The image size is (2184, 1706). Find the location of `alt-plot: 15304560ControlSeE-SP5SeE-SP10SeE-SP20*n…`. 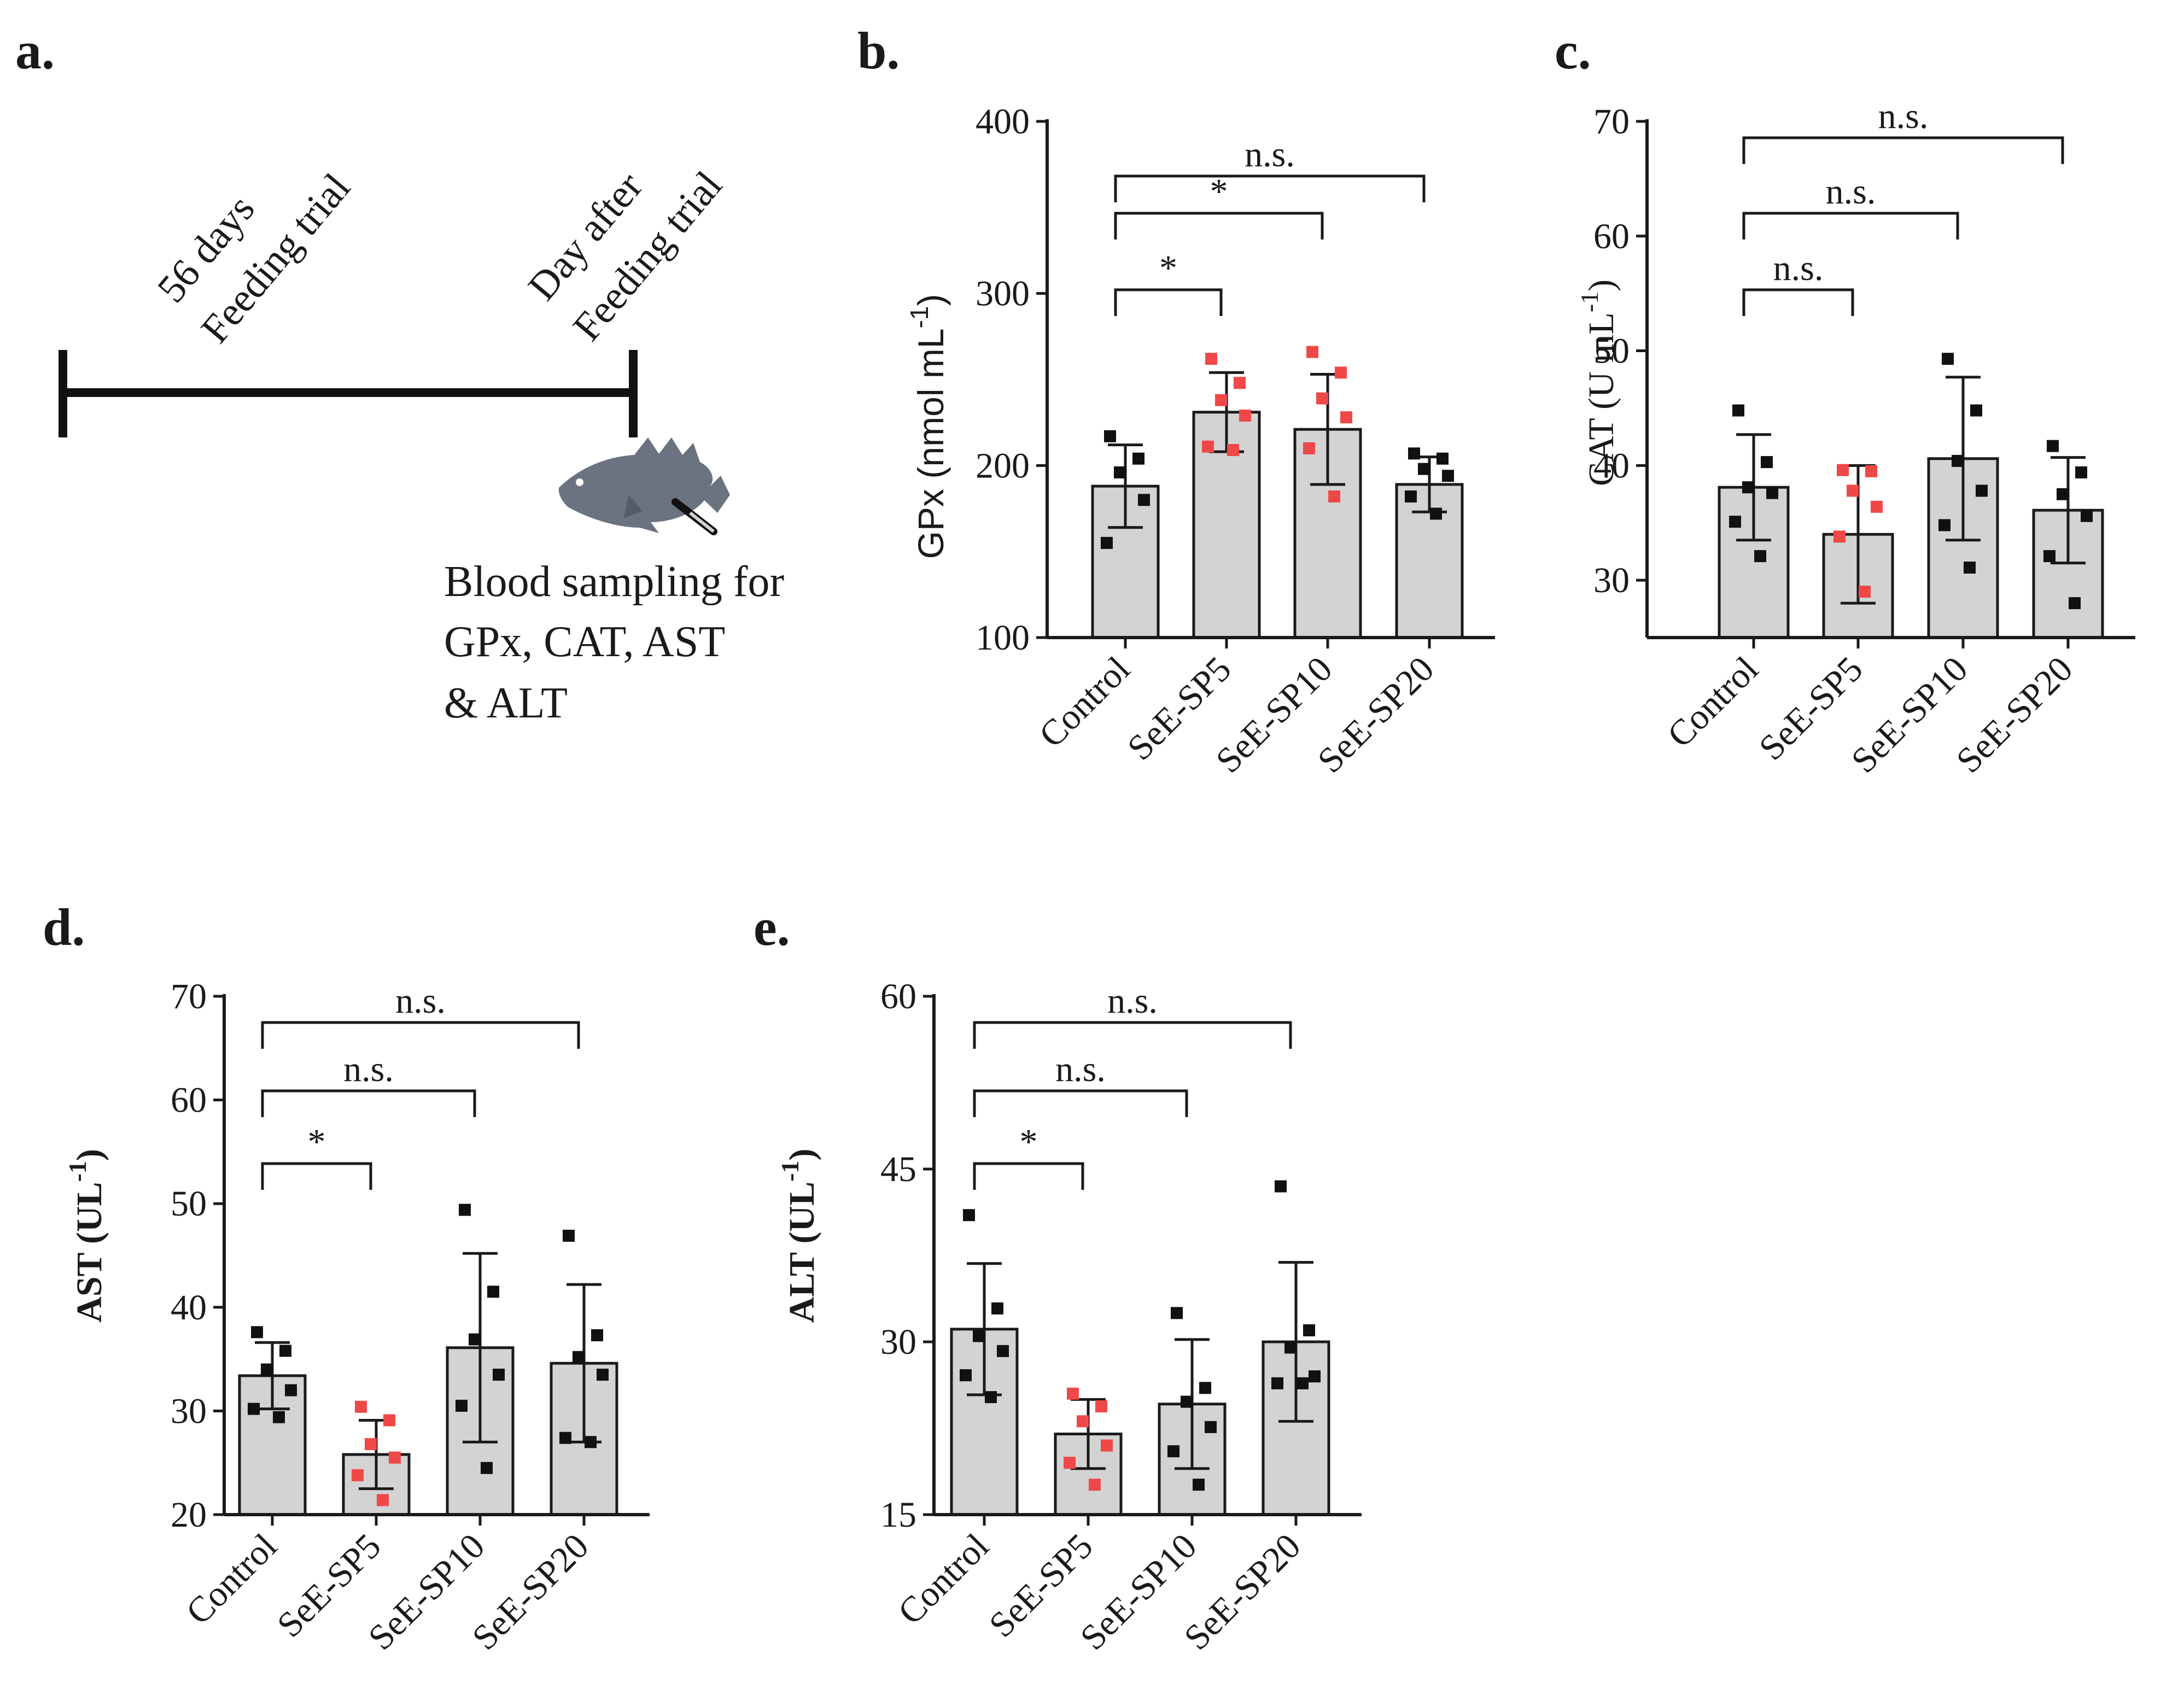

alt-plot: 15304560ControlSeE-SP5SeE-SP10SeE-SP20*n… is located at coordinates (1121, 1317).